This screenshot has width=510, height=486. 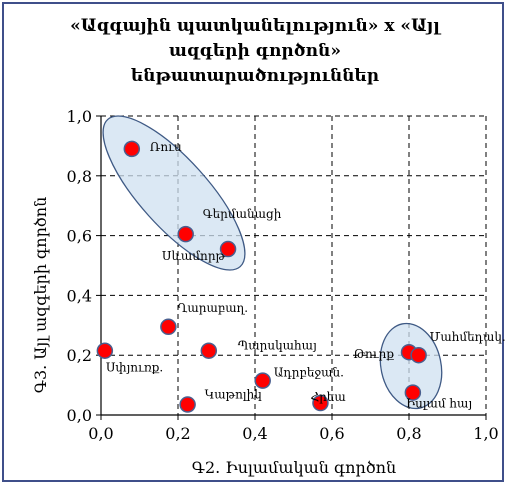 I want to click on point-label: Գերմանացի, so click(x=242, y=214).